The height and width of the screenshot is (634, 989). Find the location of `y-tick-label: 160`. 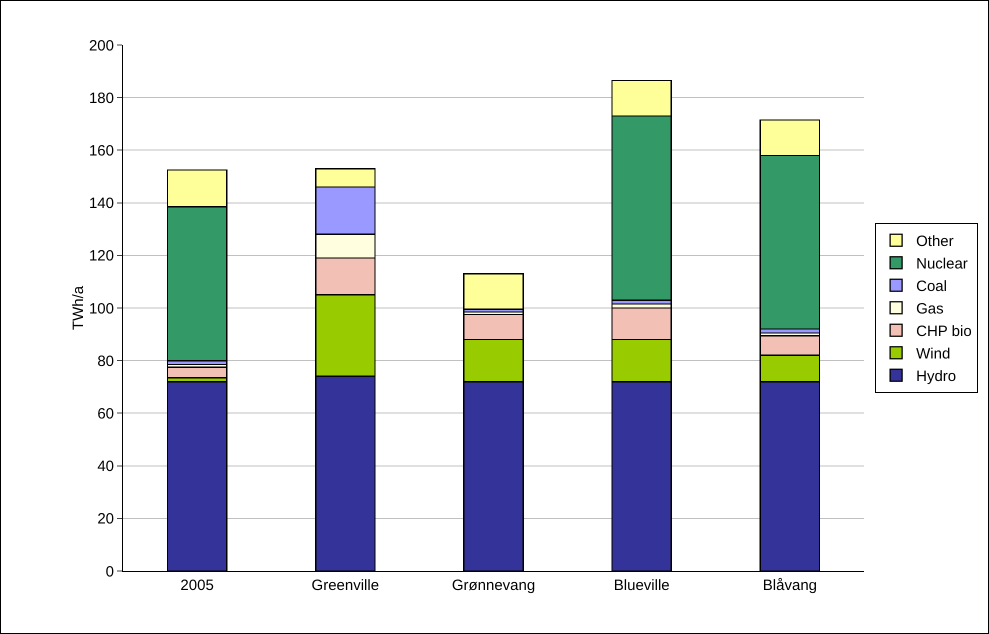

y-tick-label: 160 is located at coordinates (101, 151).